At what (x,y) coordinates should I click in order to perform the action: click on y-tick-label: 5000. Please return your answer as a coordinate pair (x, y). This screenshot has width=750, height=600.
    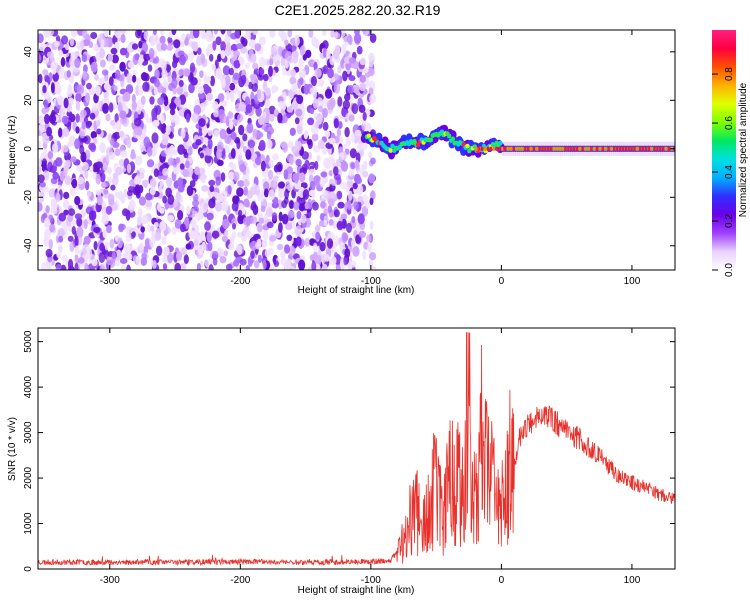
    Looking at the image, I should click on (28, 341).